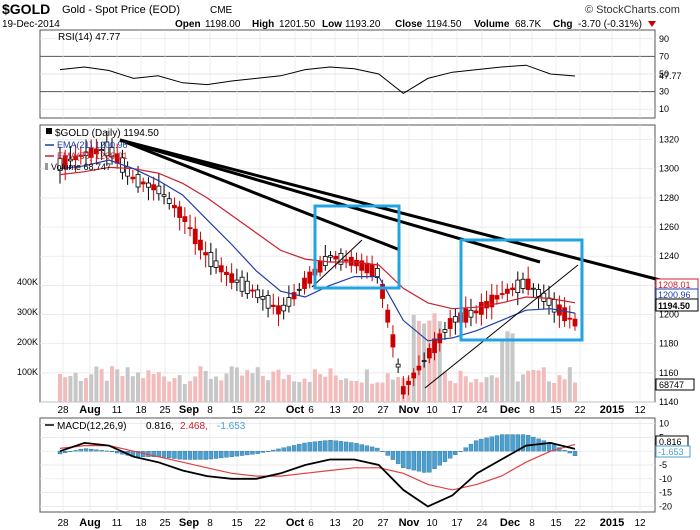  Describe the element at coordinates (194, 426) in the screenshot. I see `macd-value2: 2.468,` at that location.